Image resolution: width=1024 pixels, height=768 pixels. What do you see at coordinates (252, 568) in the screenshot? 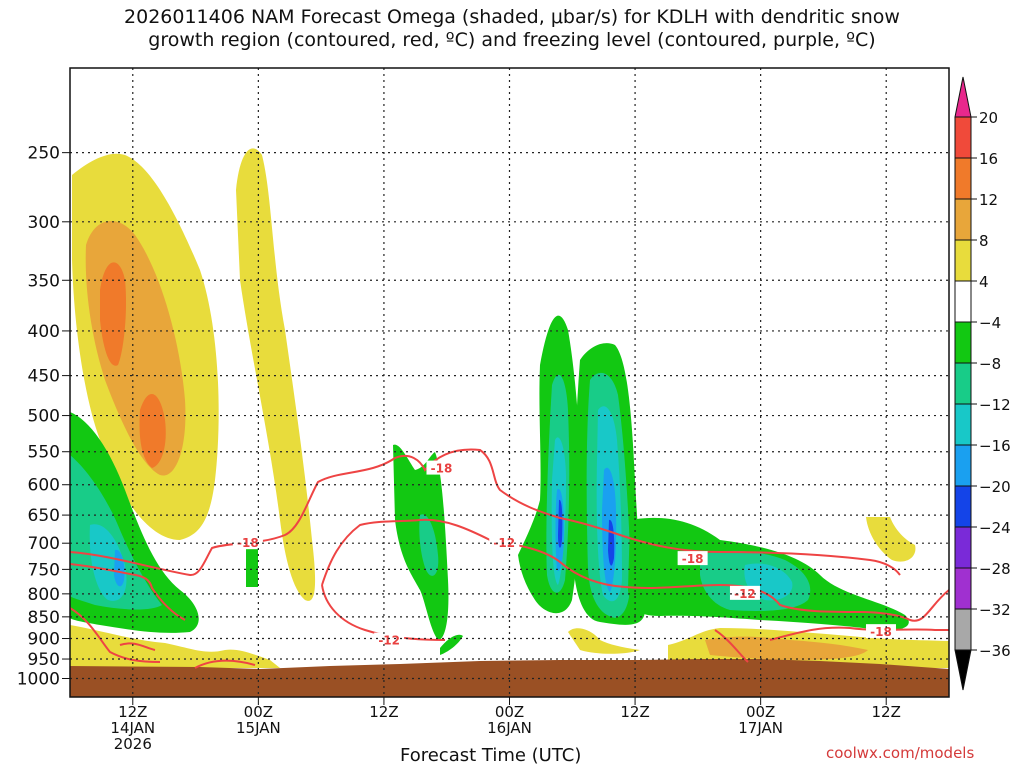
I see `omega-ascent-small-patch` at bounding box center [252, 568].